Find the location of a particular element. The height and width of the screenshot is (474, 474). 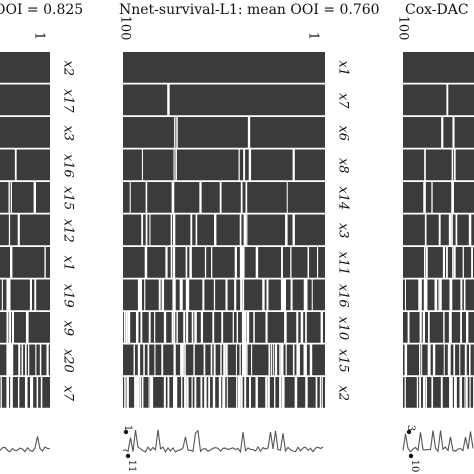

variable-label-x12: x12 is located at coordinates (68, 231).